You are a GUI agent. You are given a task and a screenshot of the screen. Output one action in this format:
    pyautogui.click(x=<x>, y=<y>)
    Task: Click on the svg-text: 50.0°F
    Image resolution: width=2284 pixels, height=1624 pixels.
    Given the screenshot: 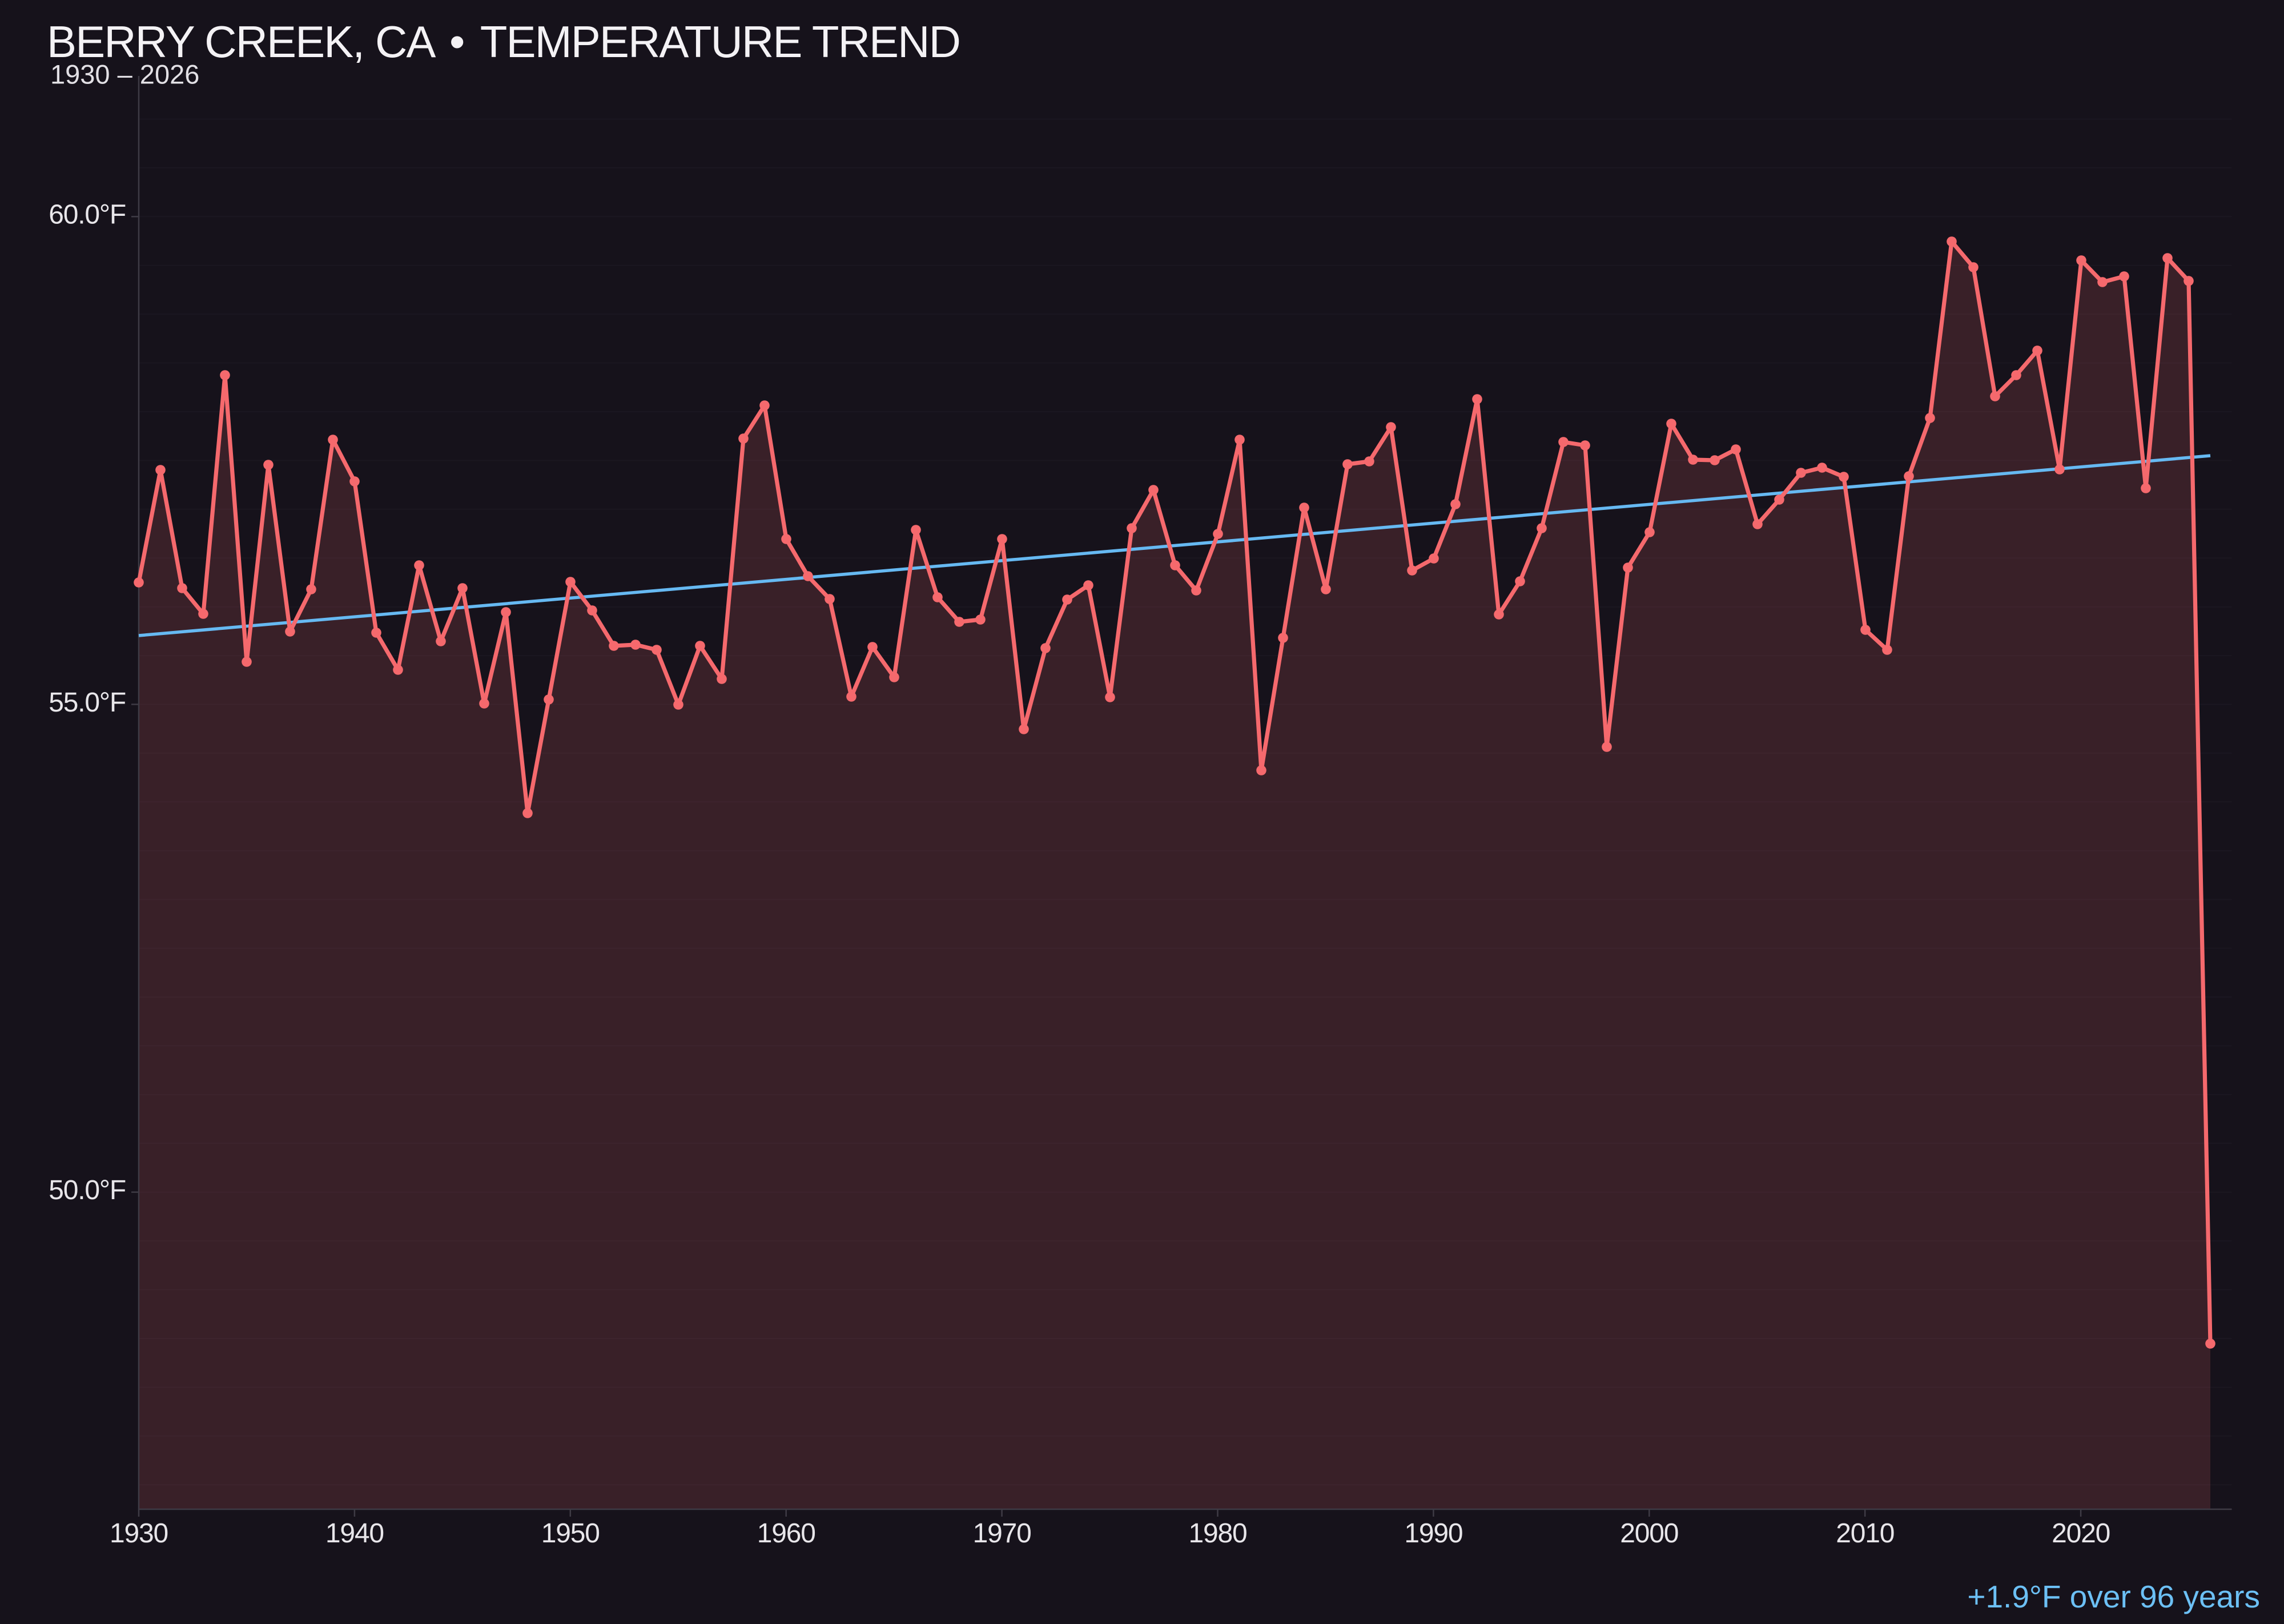 What is the action you would take?
    pyautogui.click(x=87, y=1190)
    